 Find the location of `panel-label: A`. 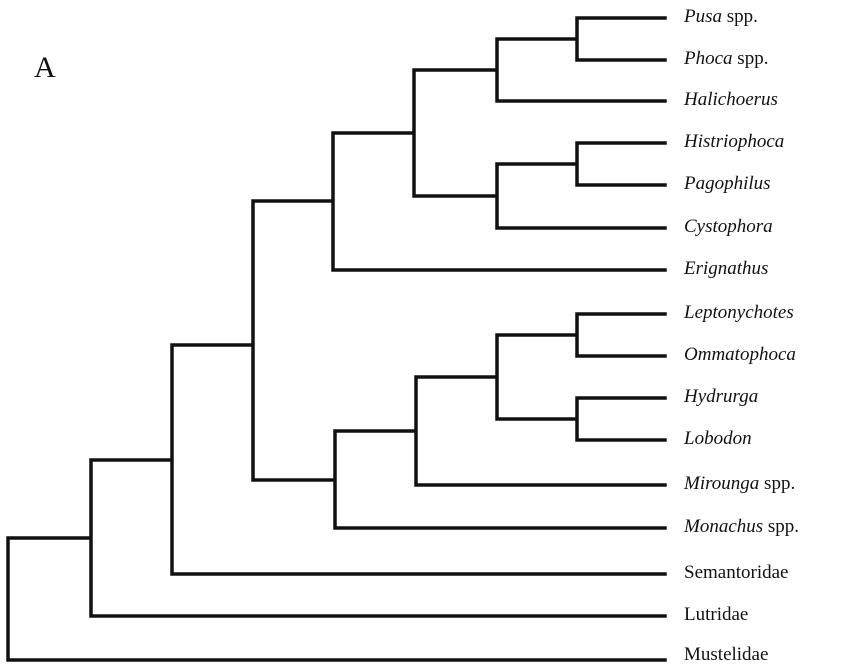

panel-label: A is located at coordinates (45, 67).